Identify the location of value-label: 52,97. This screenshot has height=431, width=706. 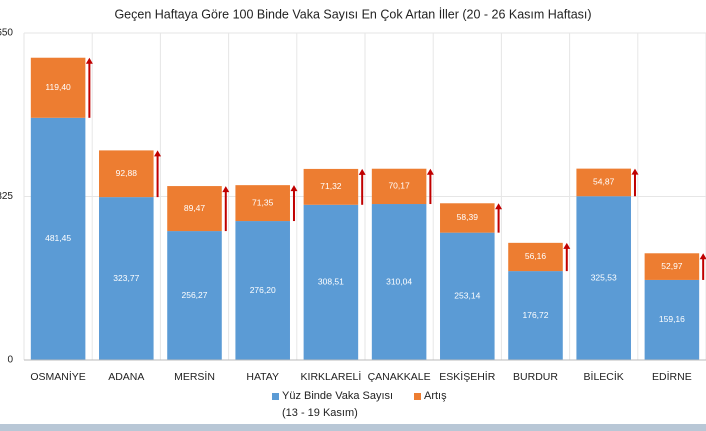
(672, 266).